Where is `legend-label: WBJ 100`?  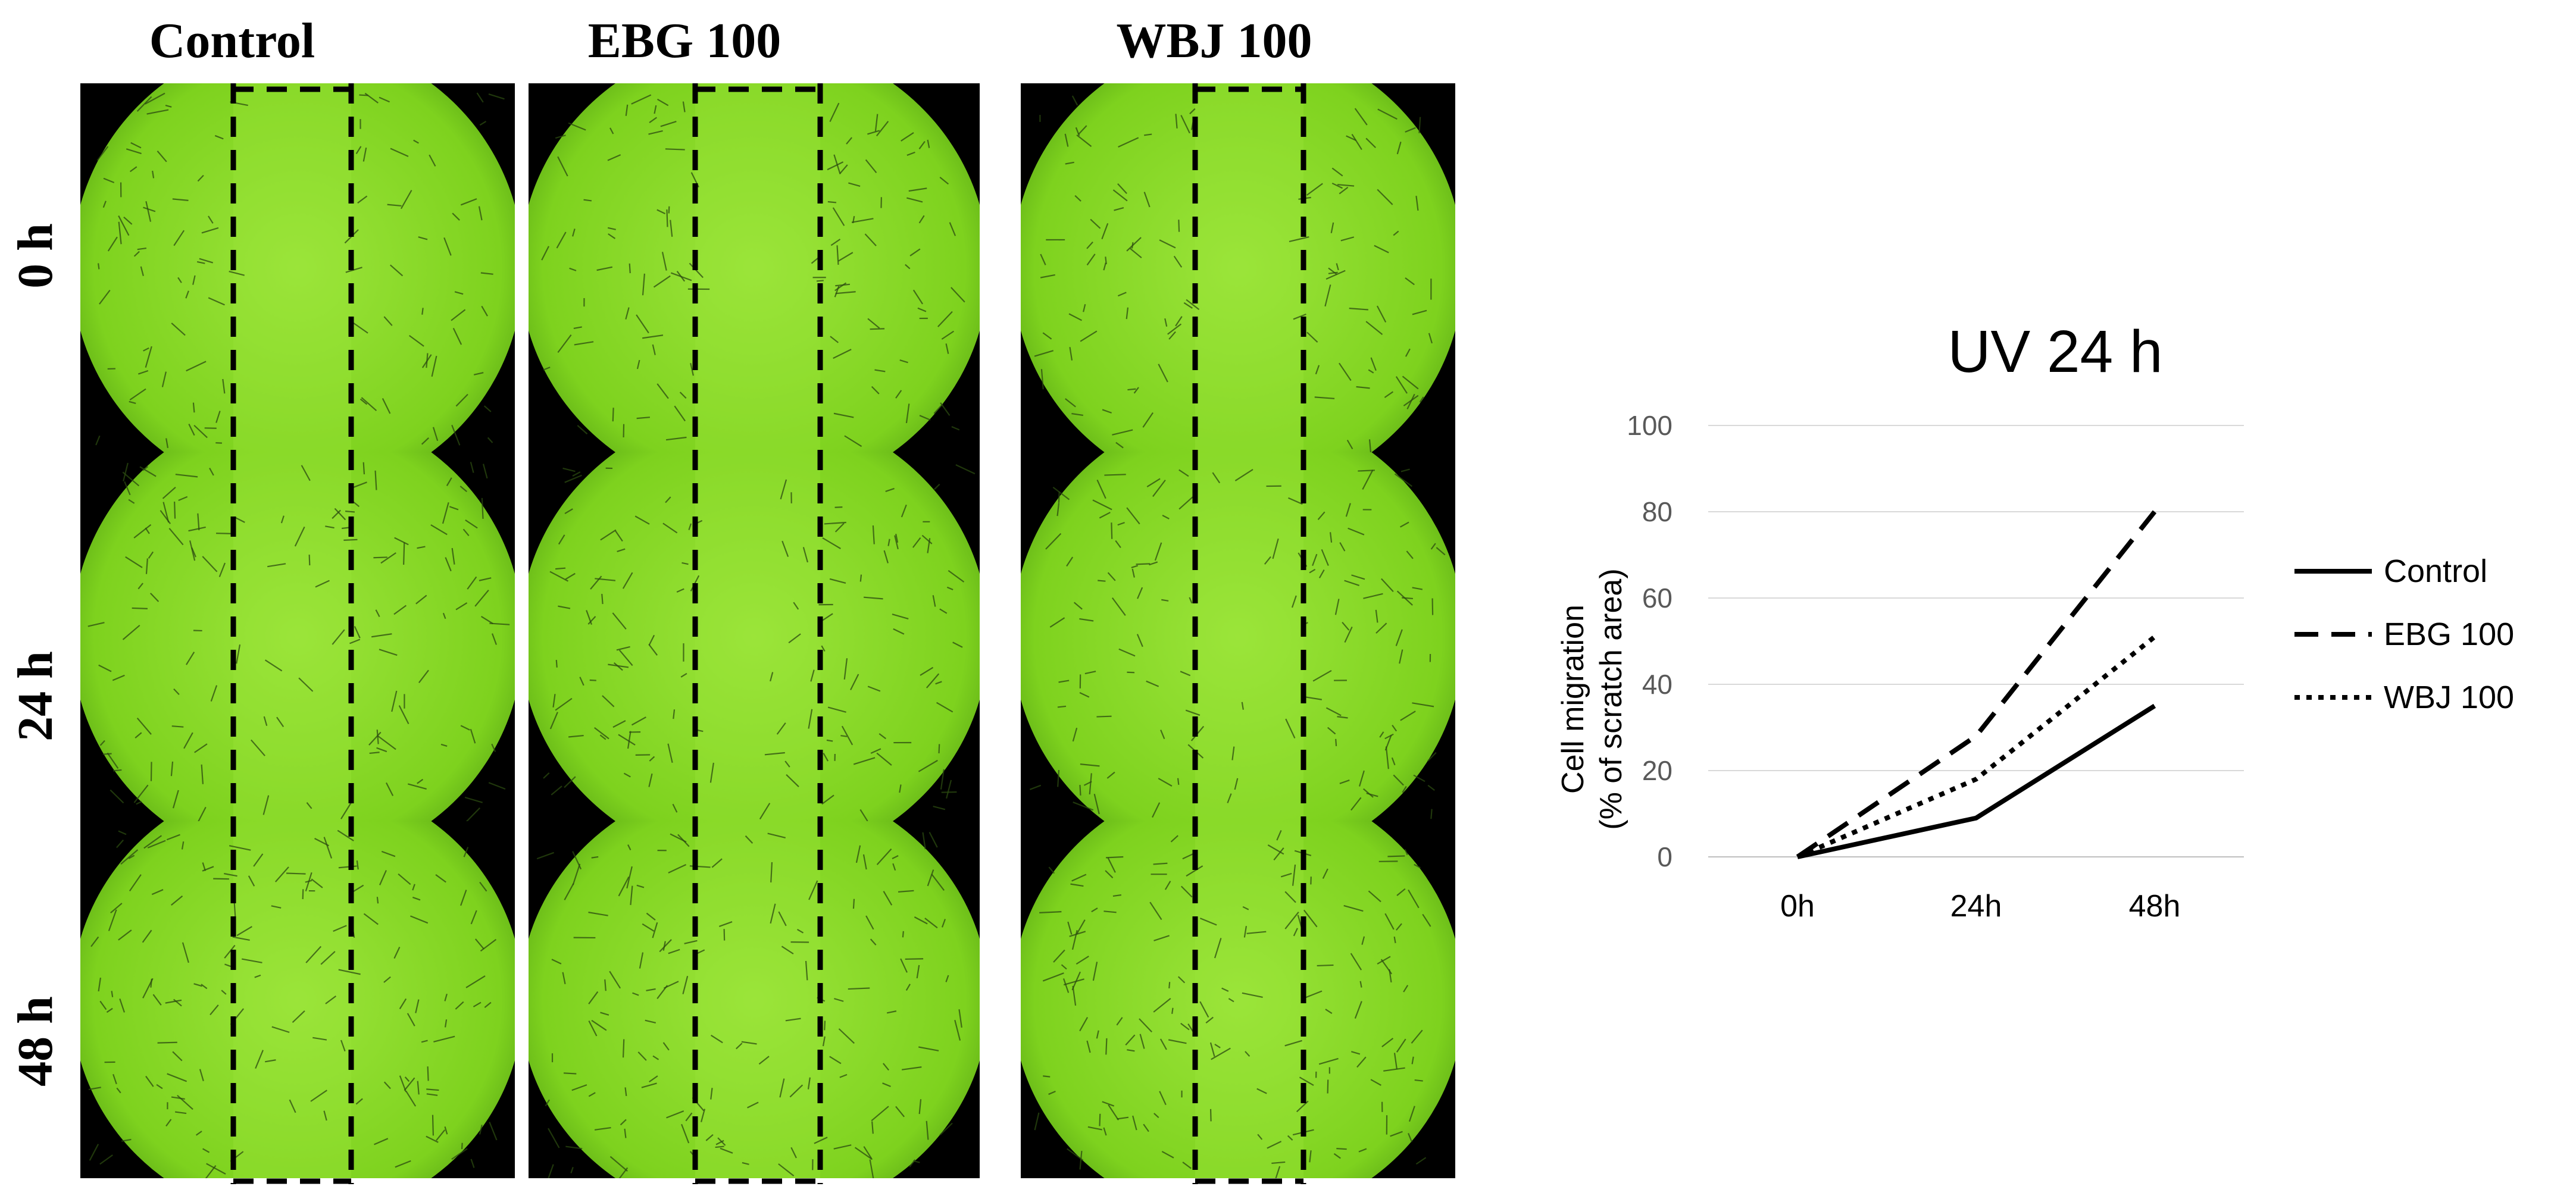
legend-label: WBJ 100 is located at coordinates (2449, 697).